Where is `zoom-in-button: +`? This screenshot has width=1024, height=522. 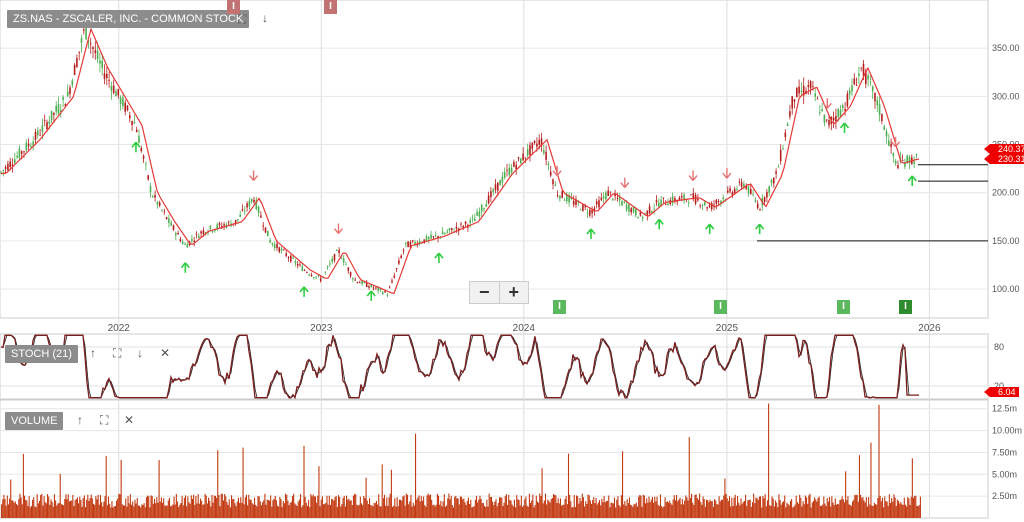 zoom-in-button: + is located at coordinates (513, 292).